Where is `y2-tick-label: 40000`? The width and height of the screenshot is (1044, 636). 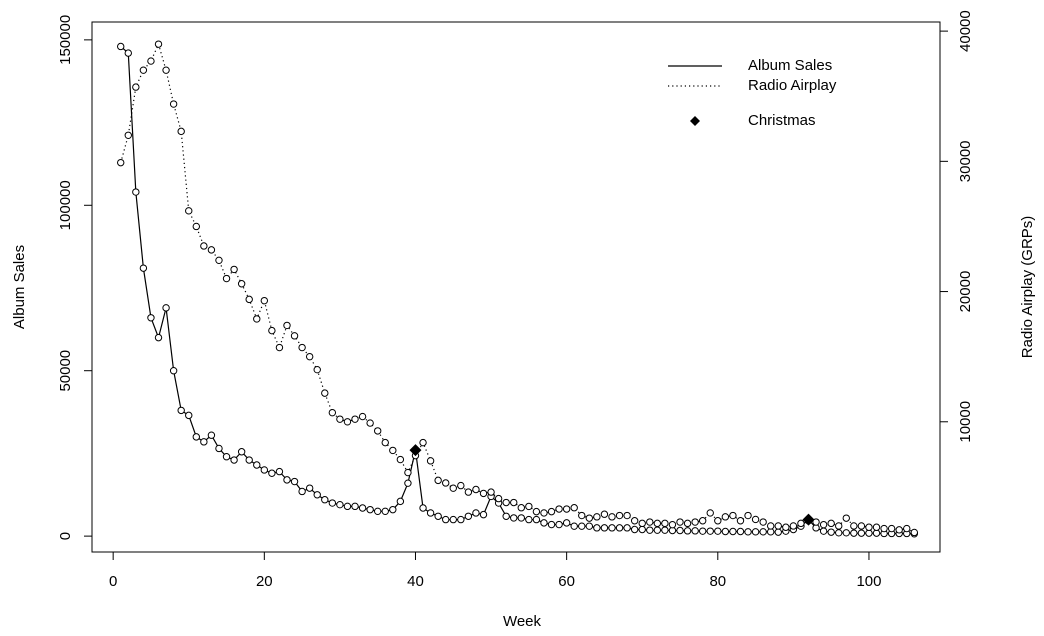
y2-tick-label: 40000 is located at coordinates (965, 31).